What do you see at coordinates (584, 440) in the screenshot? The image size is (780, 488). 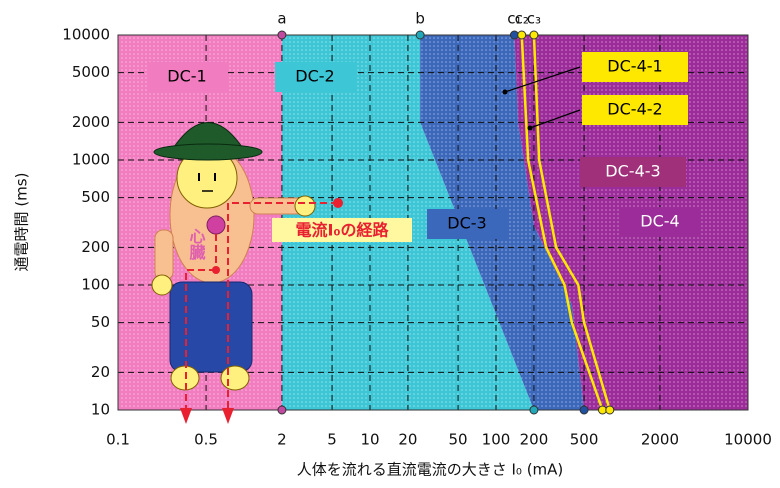 I see `x-tick-label: 500` at bounding box center [584, 440].